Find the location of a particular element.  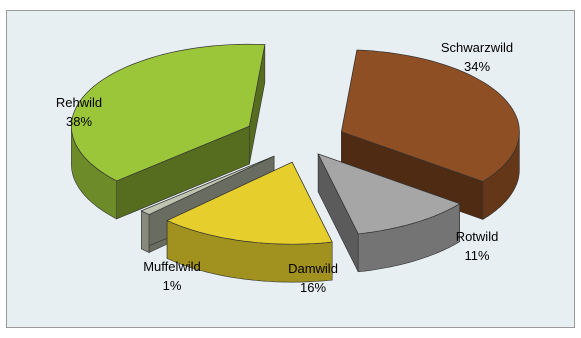

slice-label-rotwild: Rotwild is located at coordinates (477, 236).